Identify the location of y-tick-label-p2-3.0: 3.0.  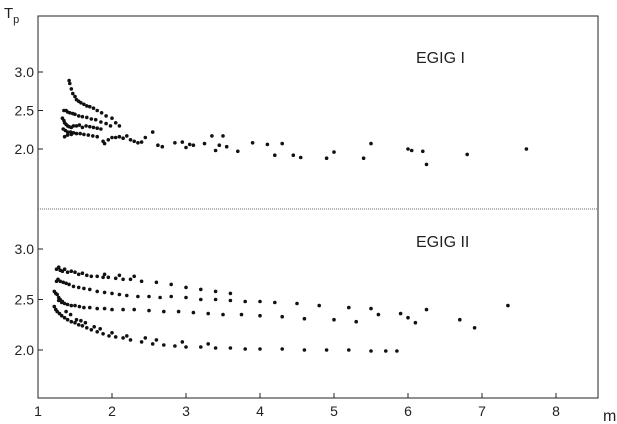
(25, 249).